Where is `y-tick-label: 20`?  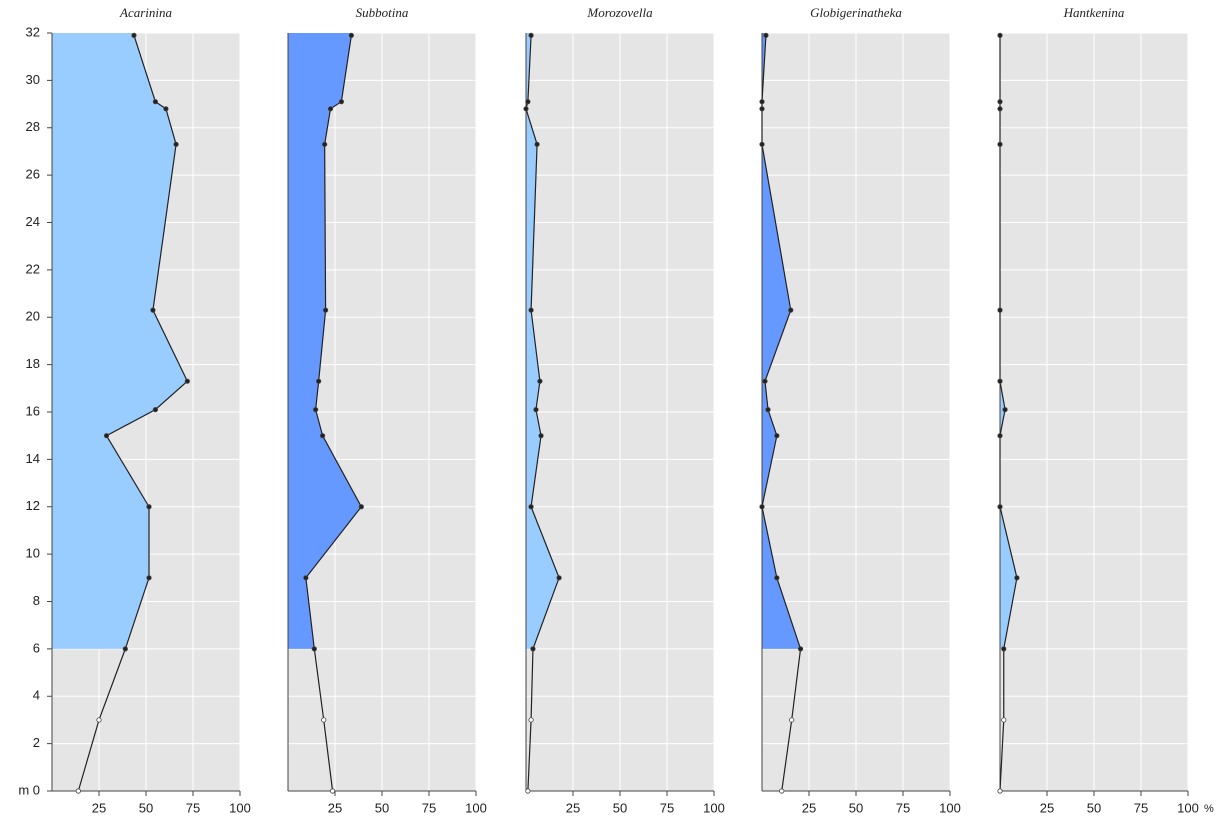
y-tick-label: 20 is located at coordinates (33, 316).